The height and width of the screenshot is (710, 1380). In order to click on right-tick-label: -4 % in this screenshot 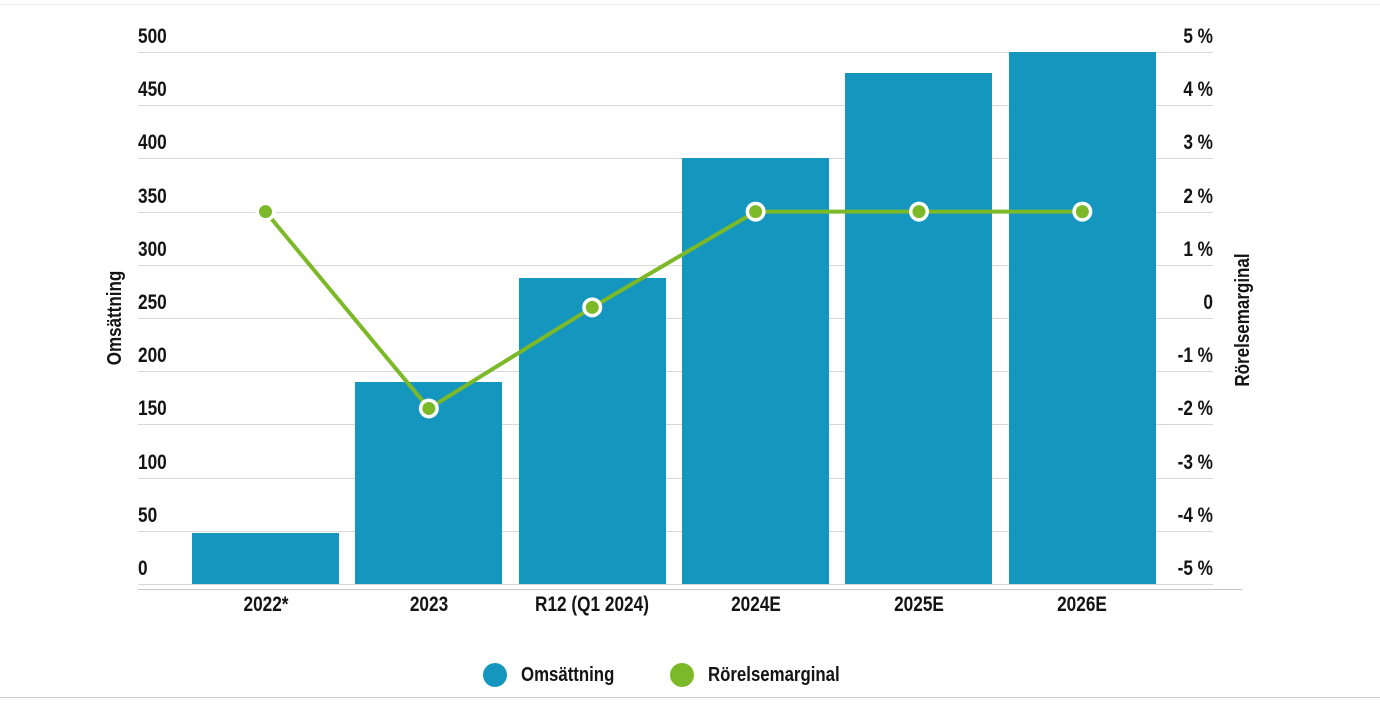, I will do `click(1195, 515)`.